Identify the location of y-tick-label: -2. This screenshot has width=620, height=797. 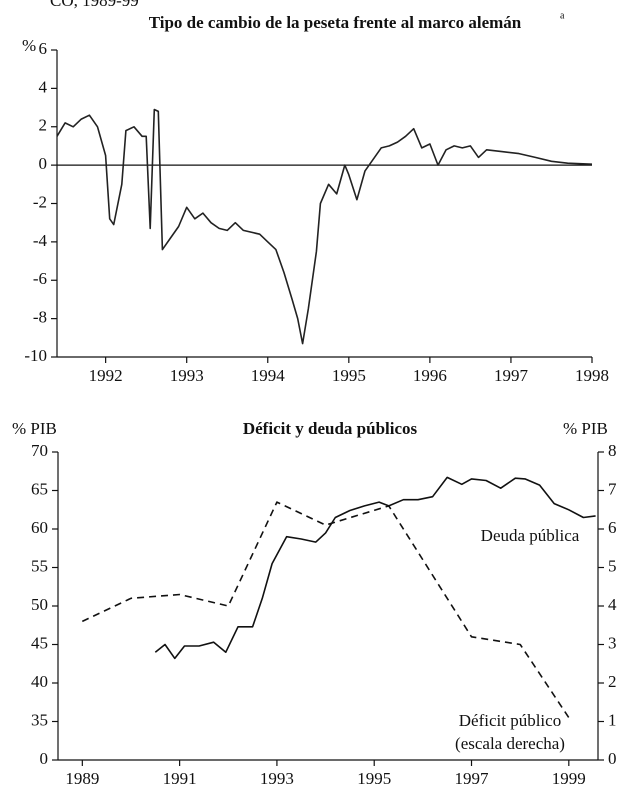
(40, 201).